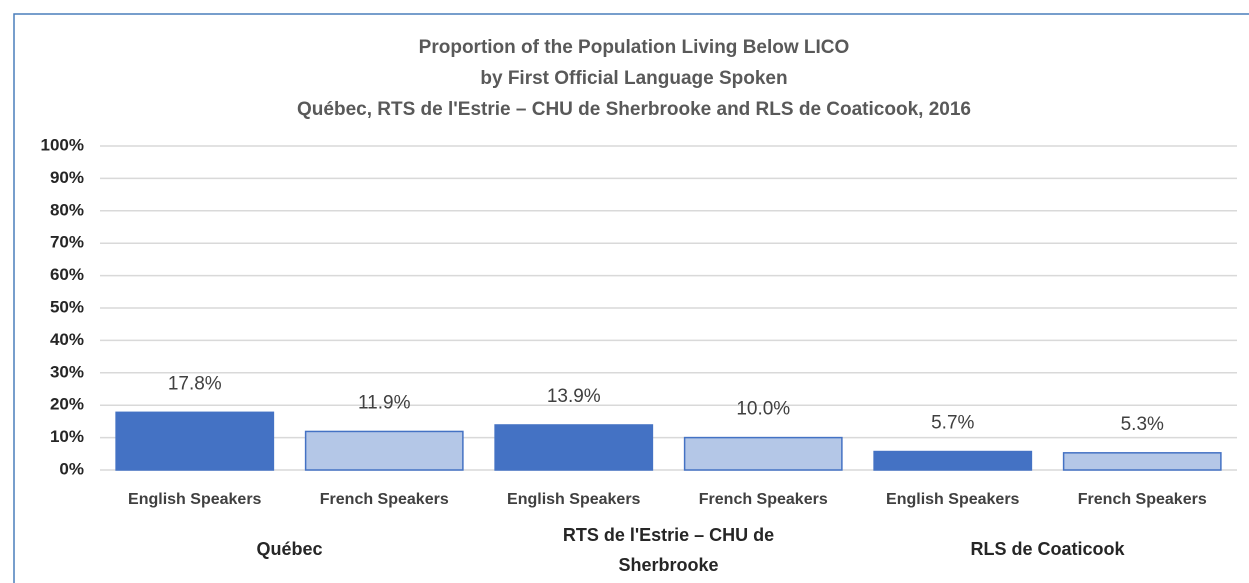  I want to click on value-label: 17.8%, so click(195, 383).